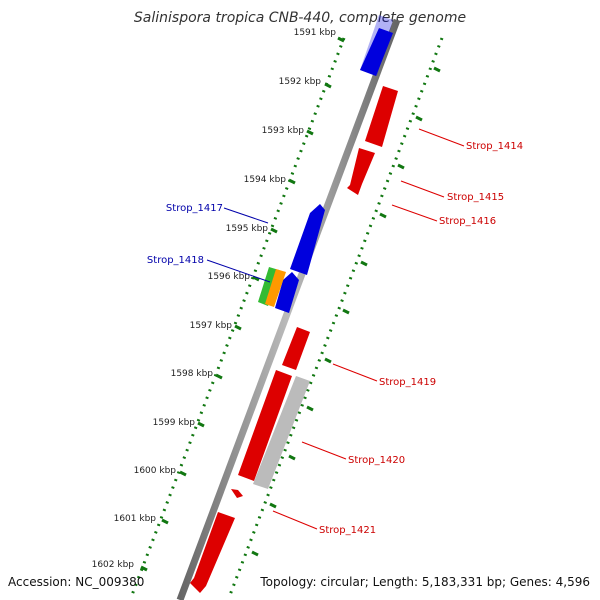 This screenshot has height=600, width=600. What do you see at coordinates (194, 208) in the screenshot?
I see `gene-label: Strop_1417` at bounding box center [194, 208].